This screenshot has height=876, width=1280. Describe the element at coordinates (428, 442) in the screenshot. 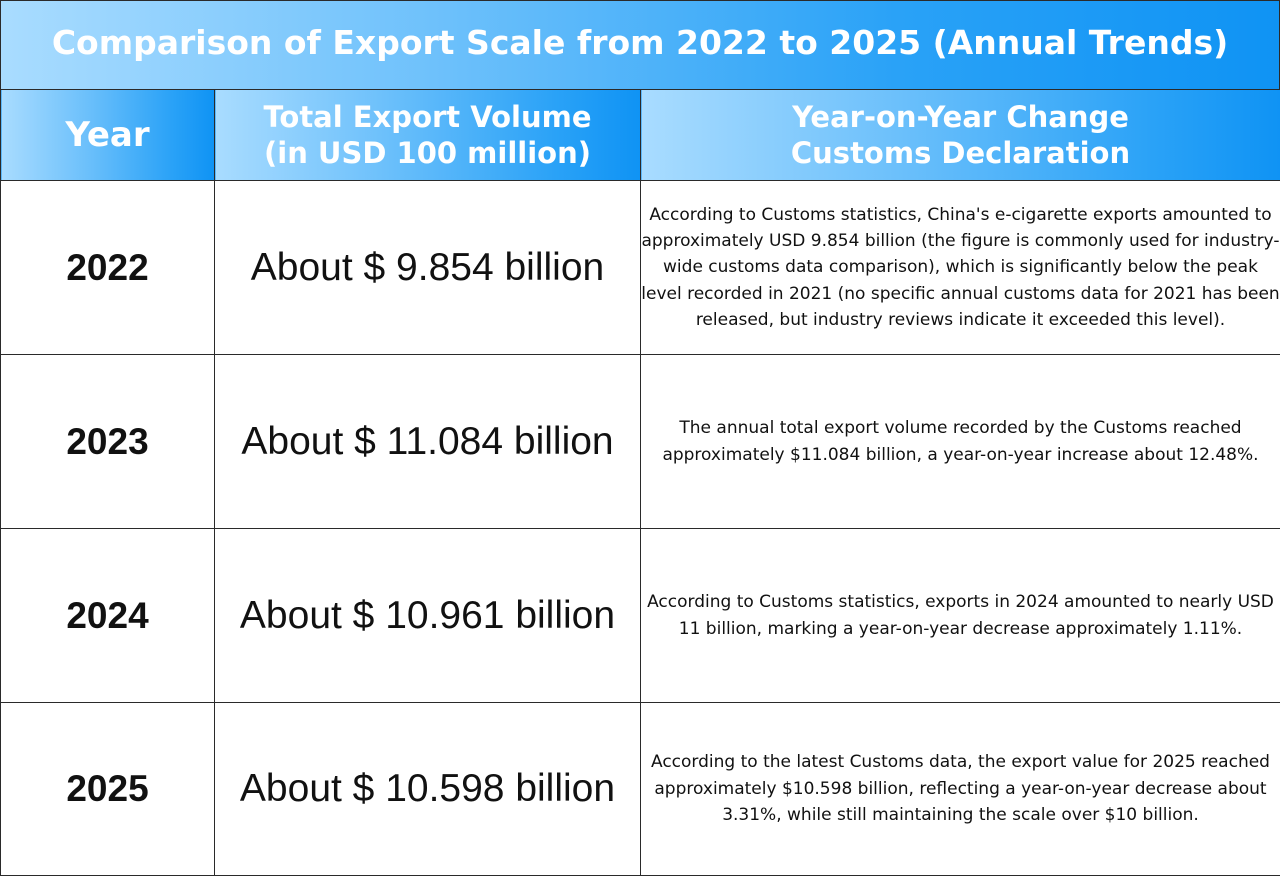

I see `volume-cell: About $ 11.084 billion` at that location.